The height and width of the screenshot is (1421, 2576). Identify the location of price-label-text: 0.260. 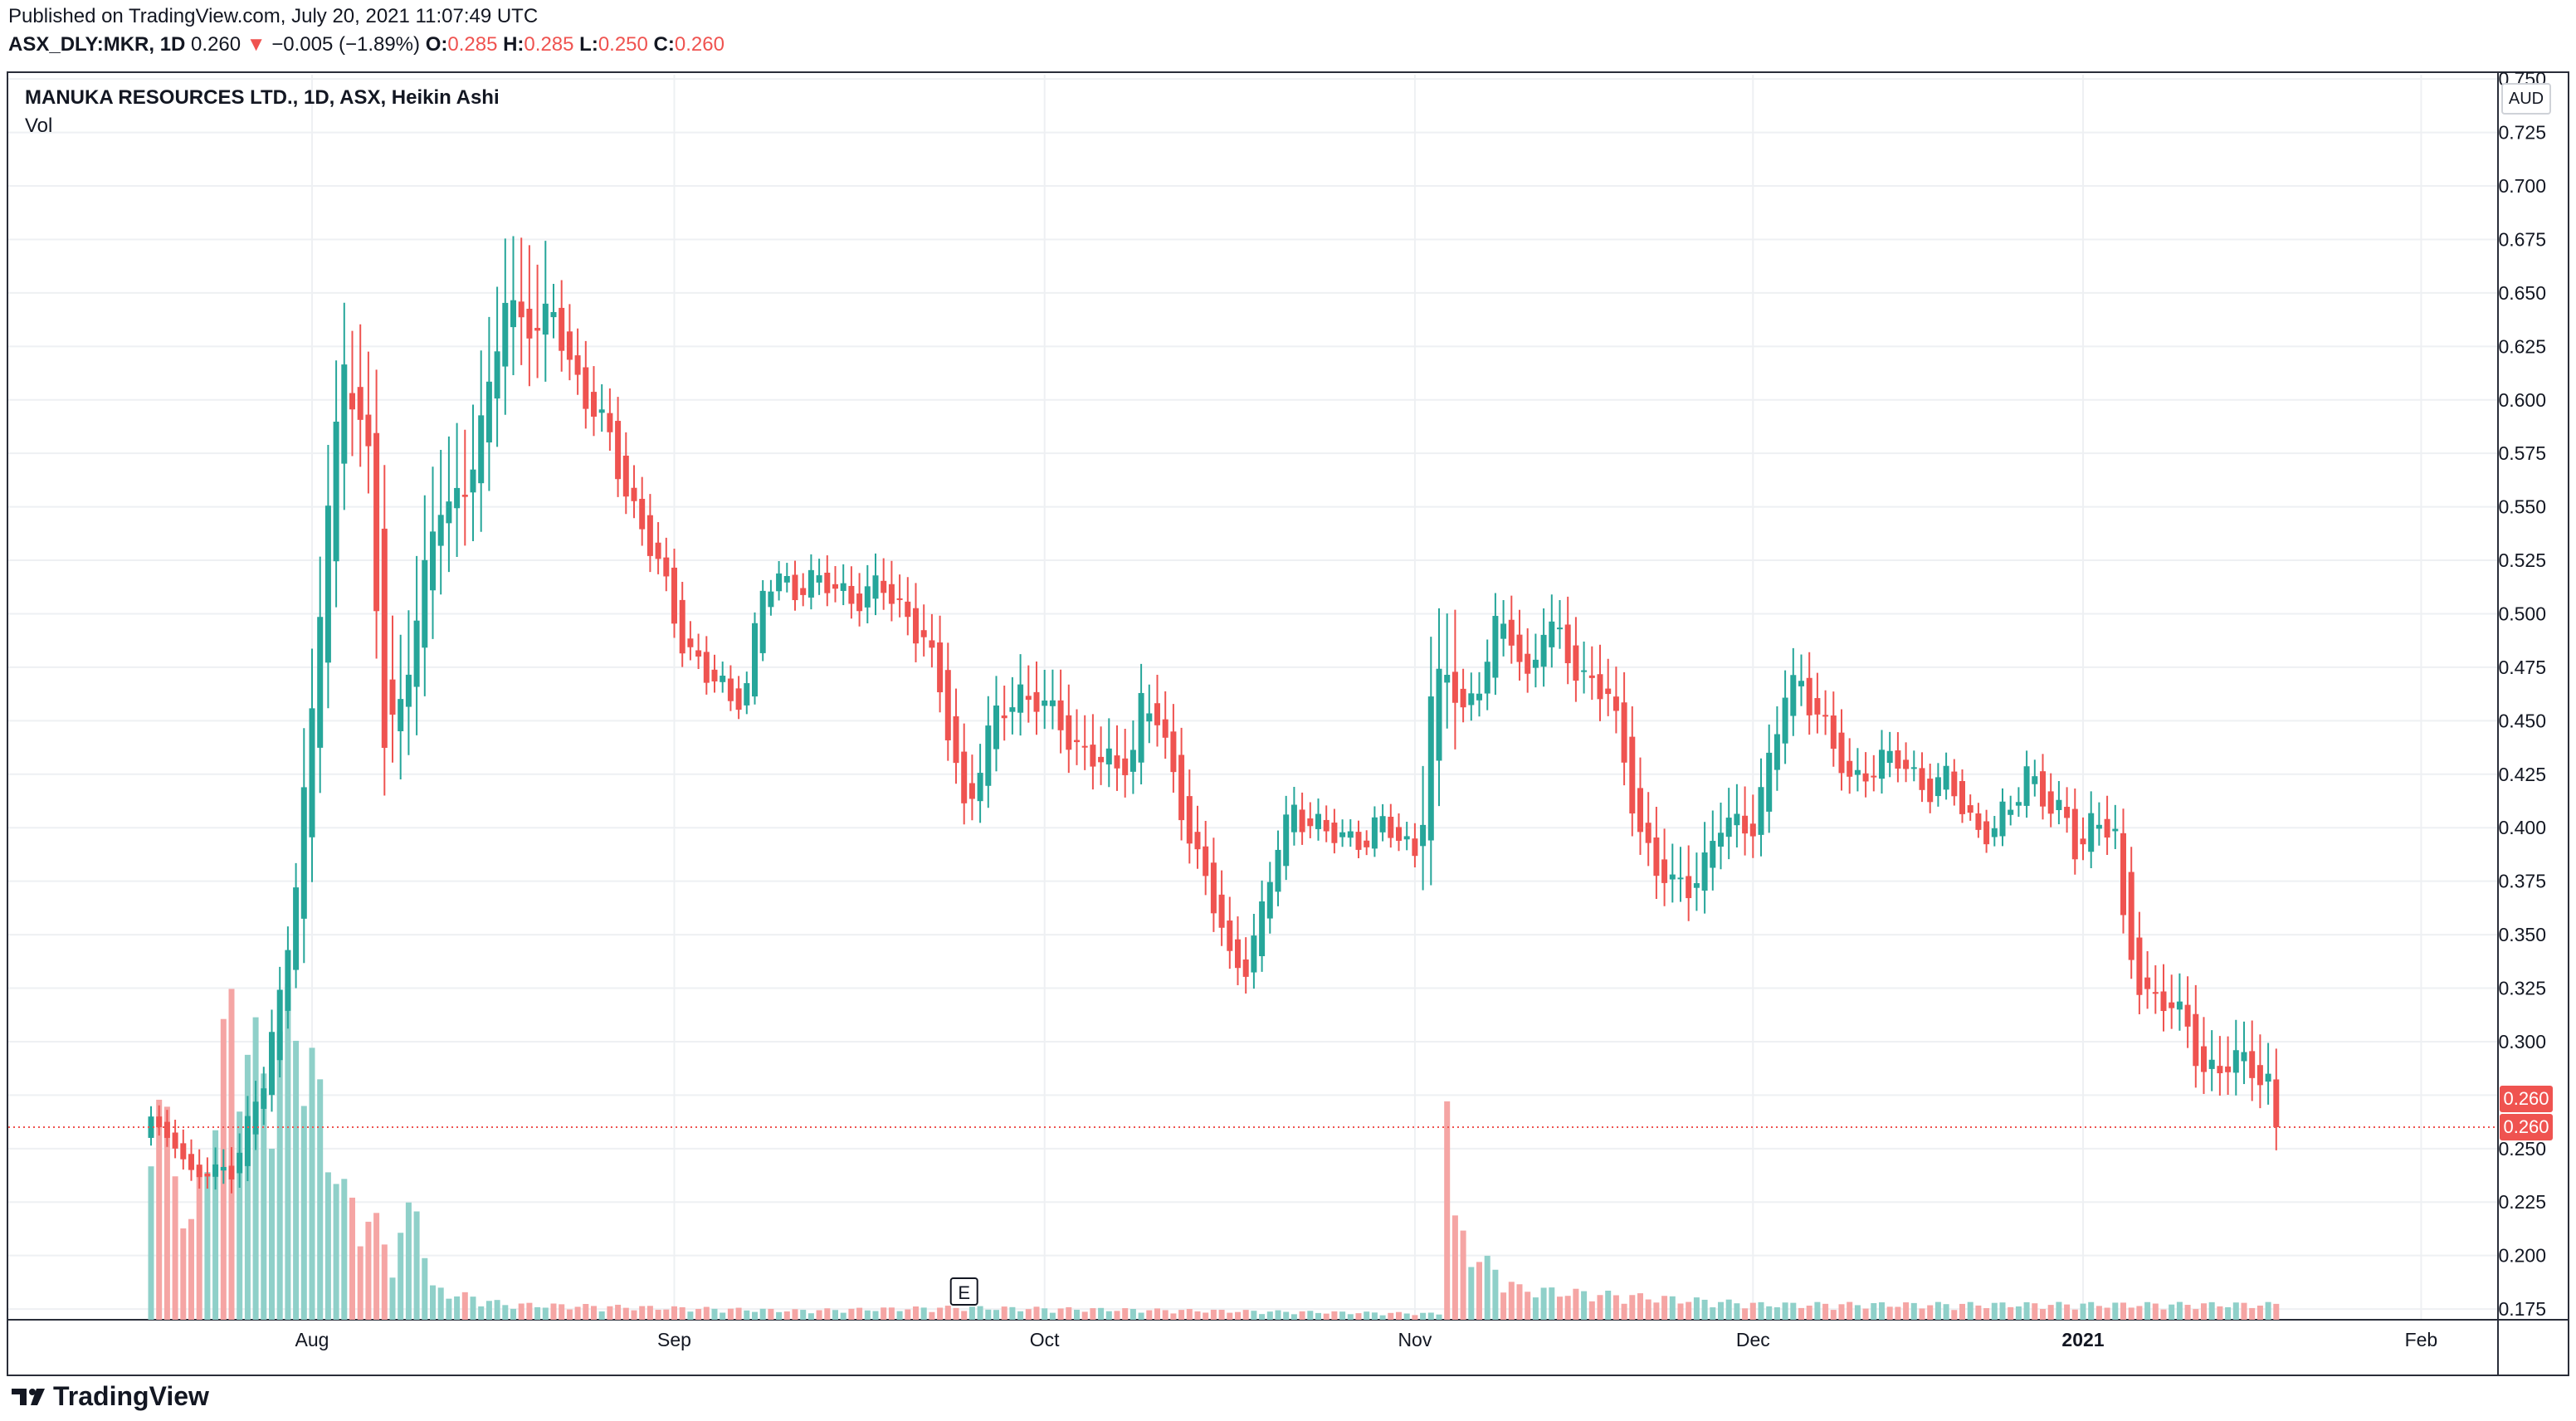
(2526, 1099).